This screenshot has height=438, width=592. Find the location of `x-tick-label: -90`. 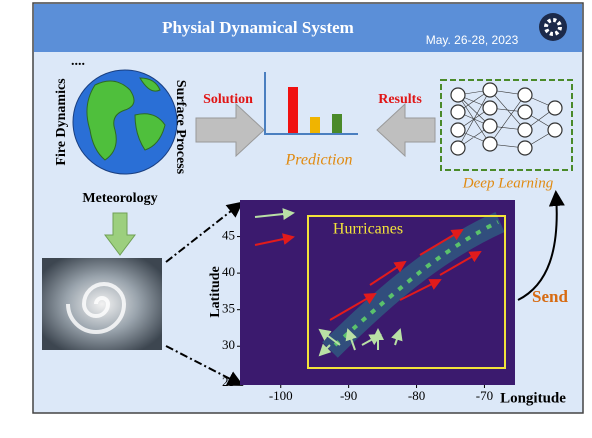

x-tick-label: -90 is located at coordinates (348, 395).